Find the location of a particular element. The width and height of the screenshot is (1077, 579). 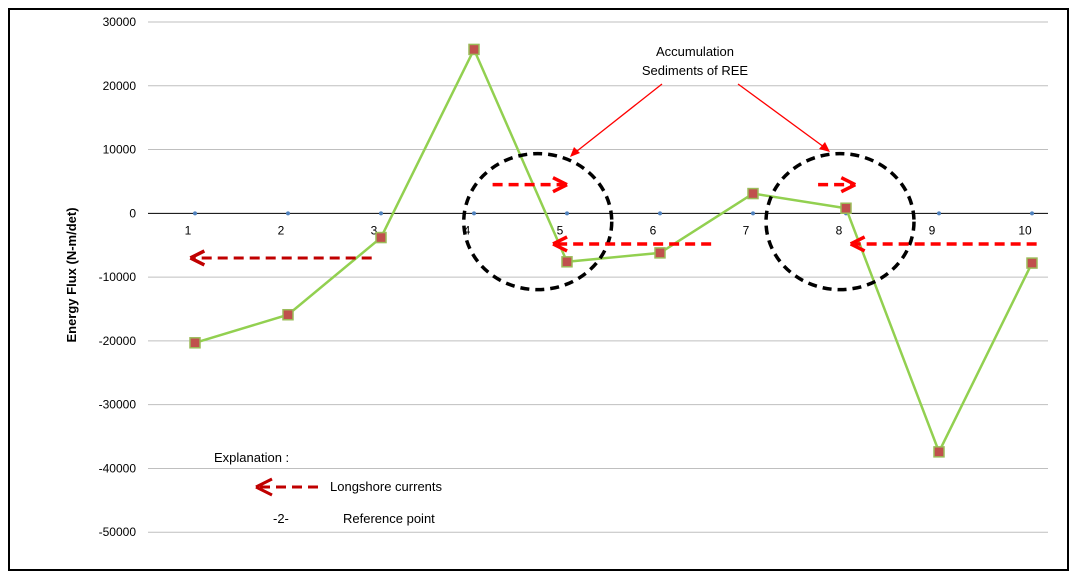

y-tick-label: 10000 is located at coordinates (120, 150).